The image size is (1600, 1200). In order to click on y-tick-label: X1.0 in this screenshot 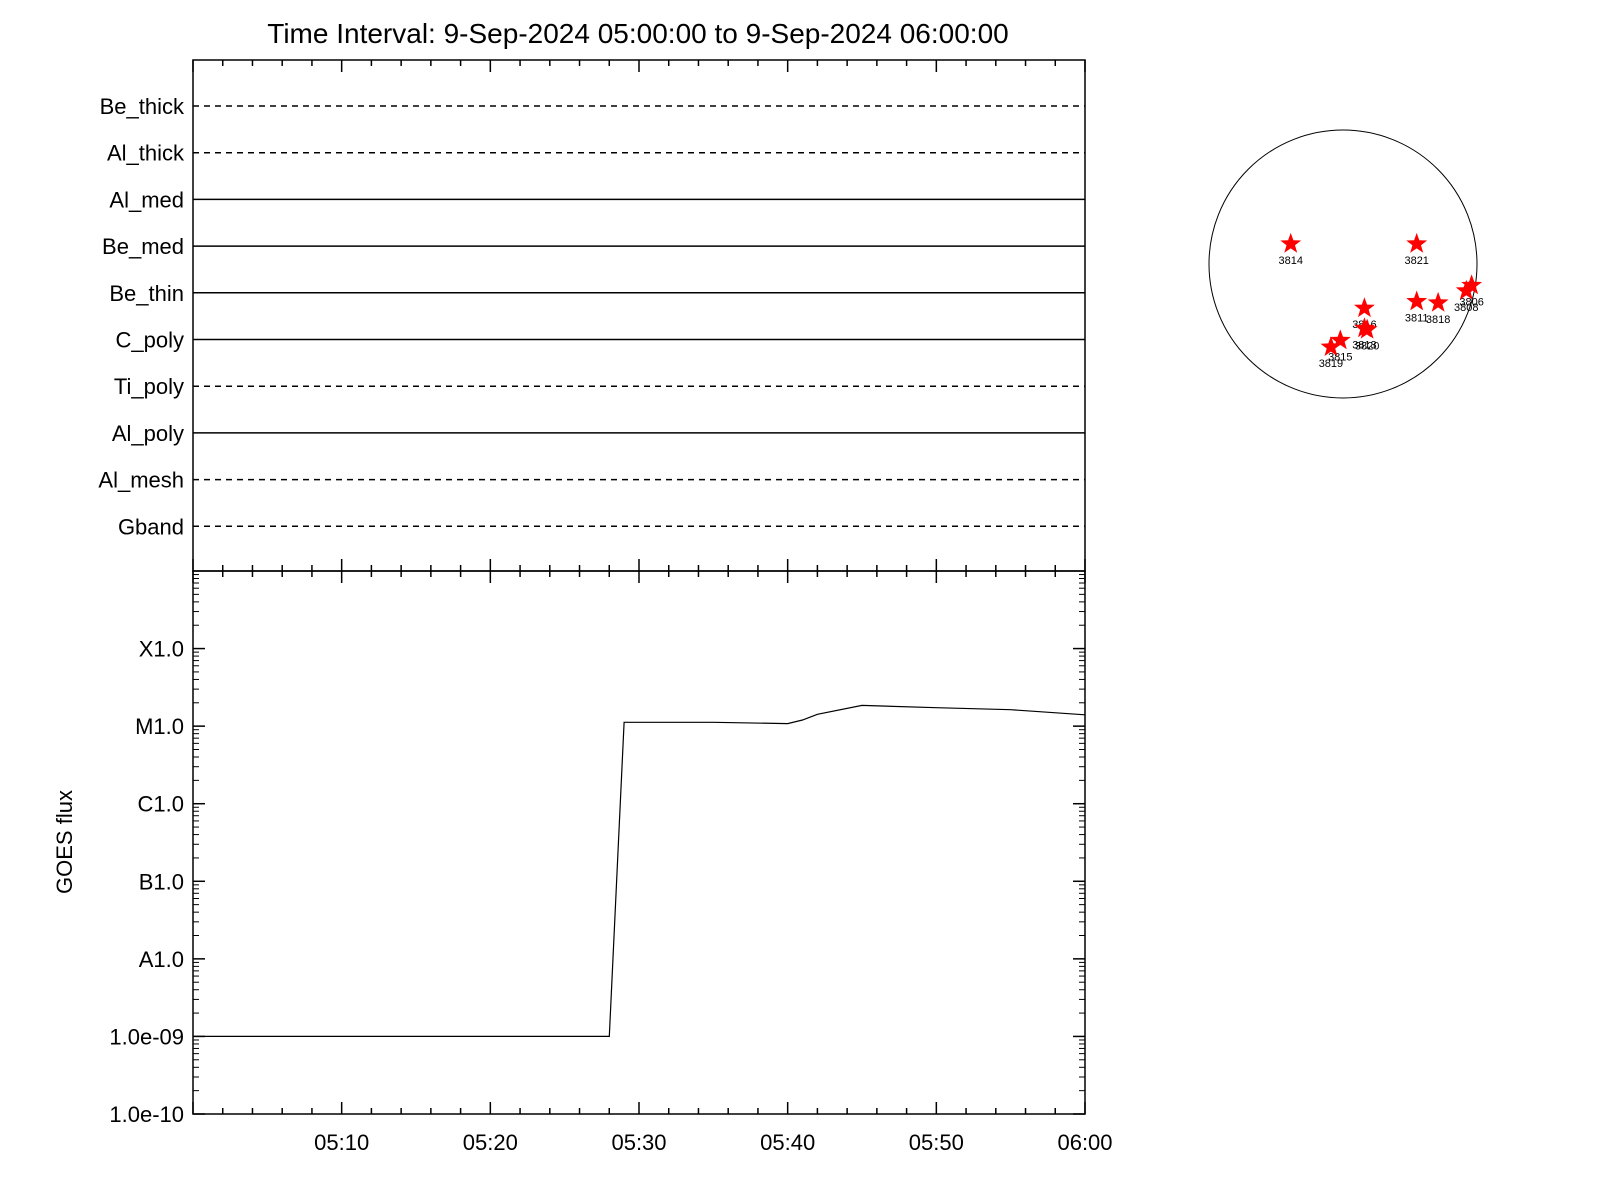, I will do `click(161, 649)`.